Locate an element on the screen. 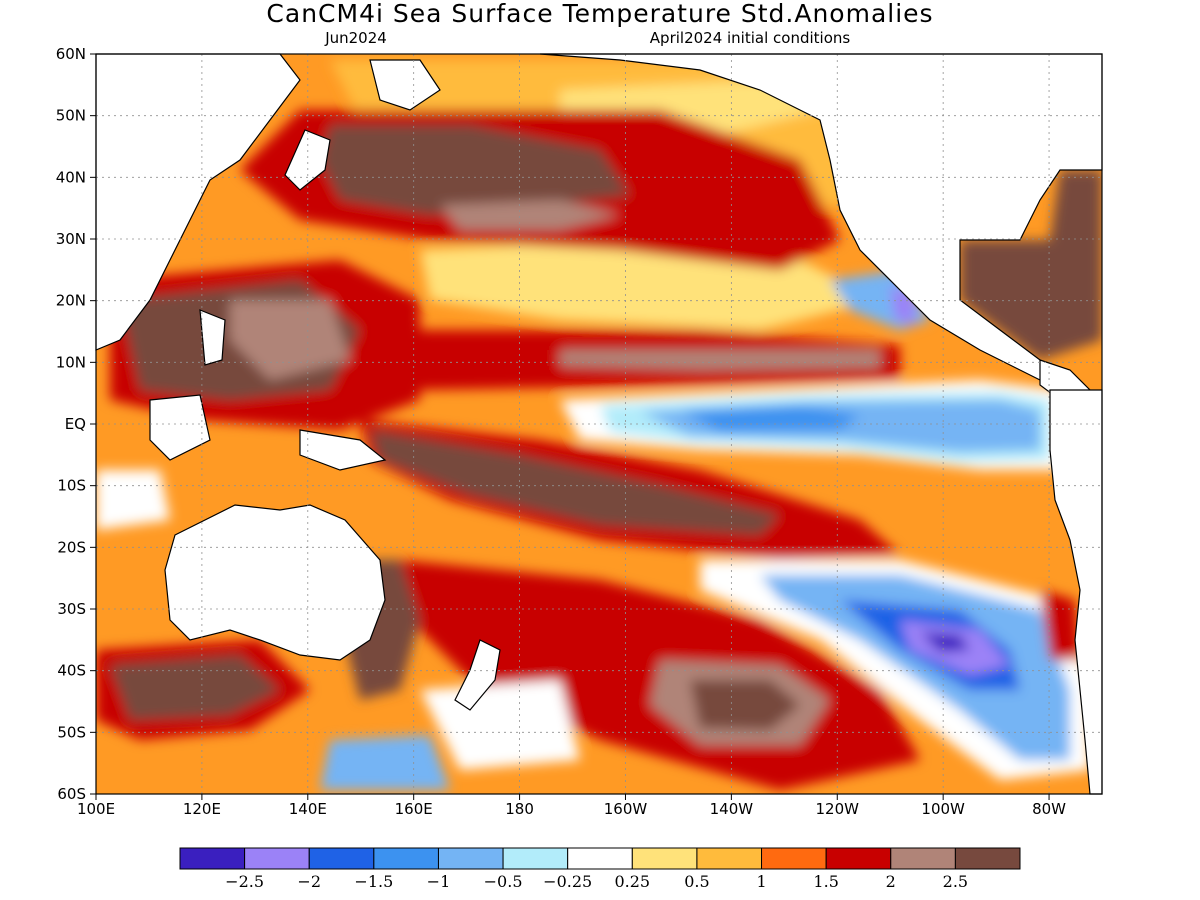 Image resolution: width=1200 pixels, height=900 pixels. lat-tick-label: 60S is located at coordinates (71, 794).